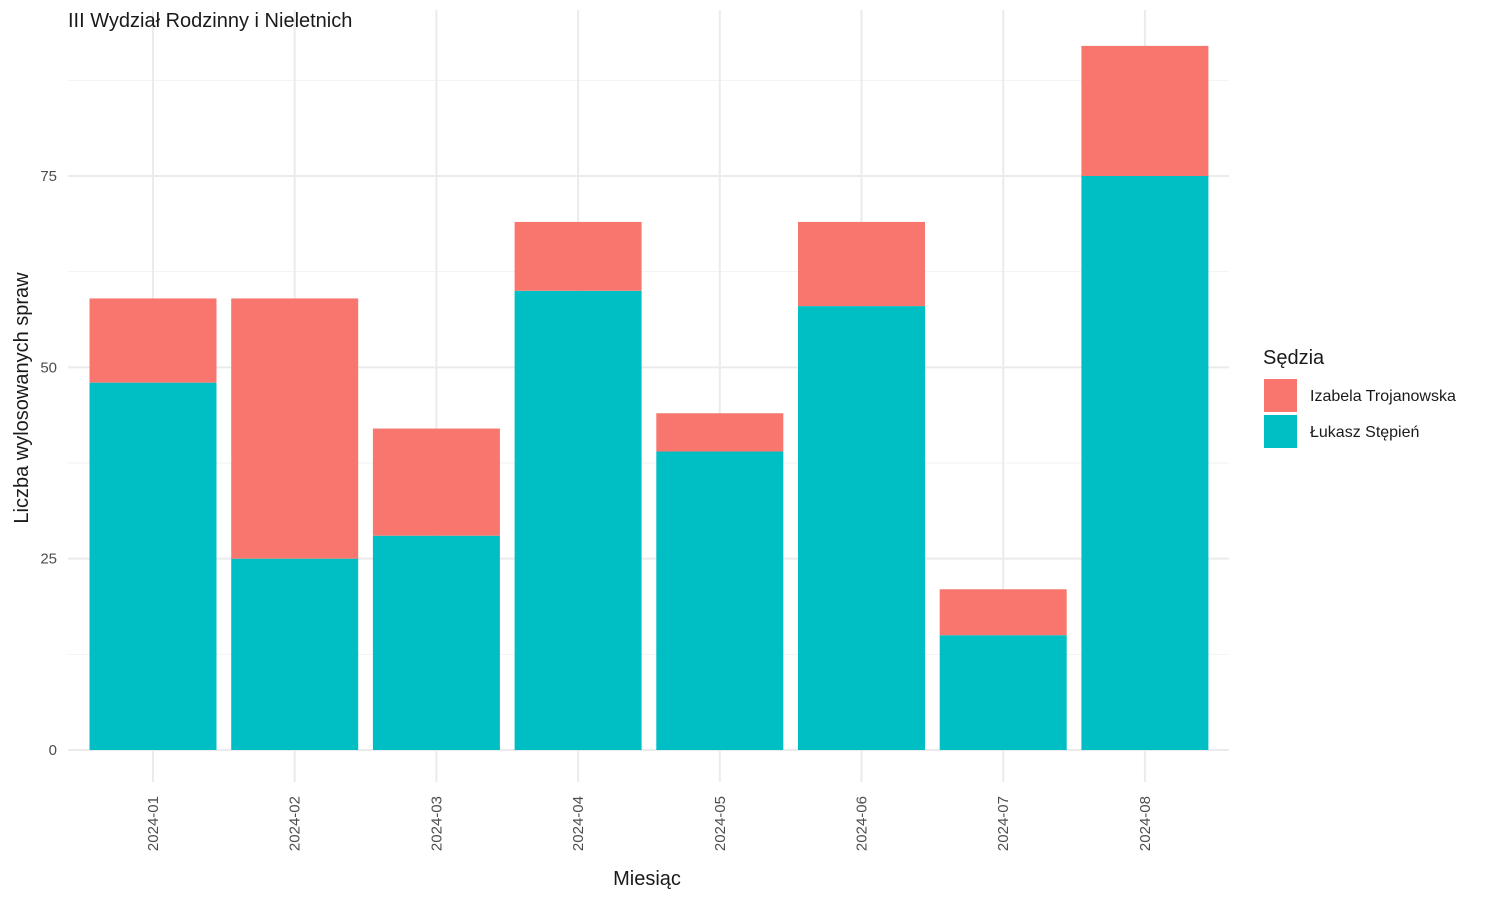  Describe the element at coordinates (578, 823) in the screenshot. I see `x-tick-label: 2024-04` at that location.